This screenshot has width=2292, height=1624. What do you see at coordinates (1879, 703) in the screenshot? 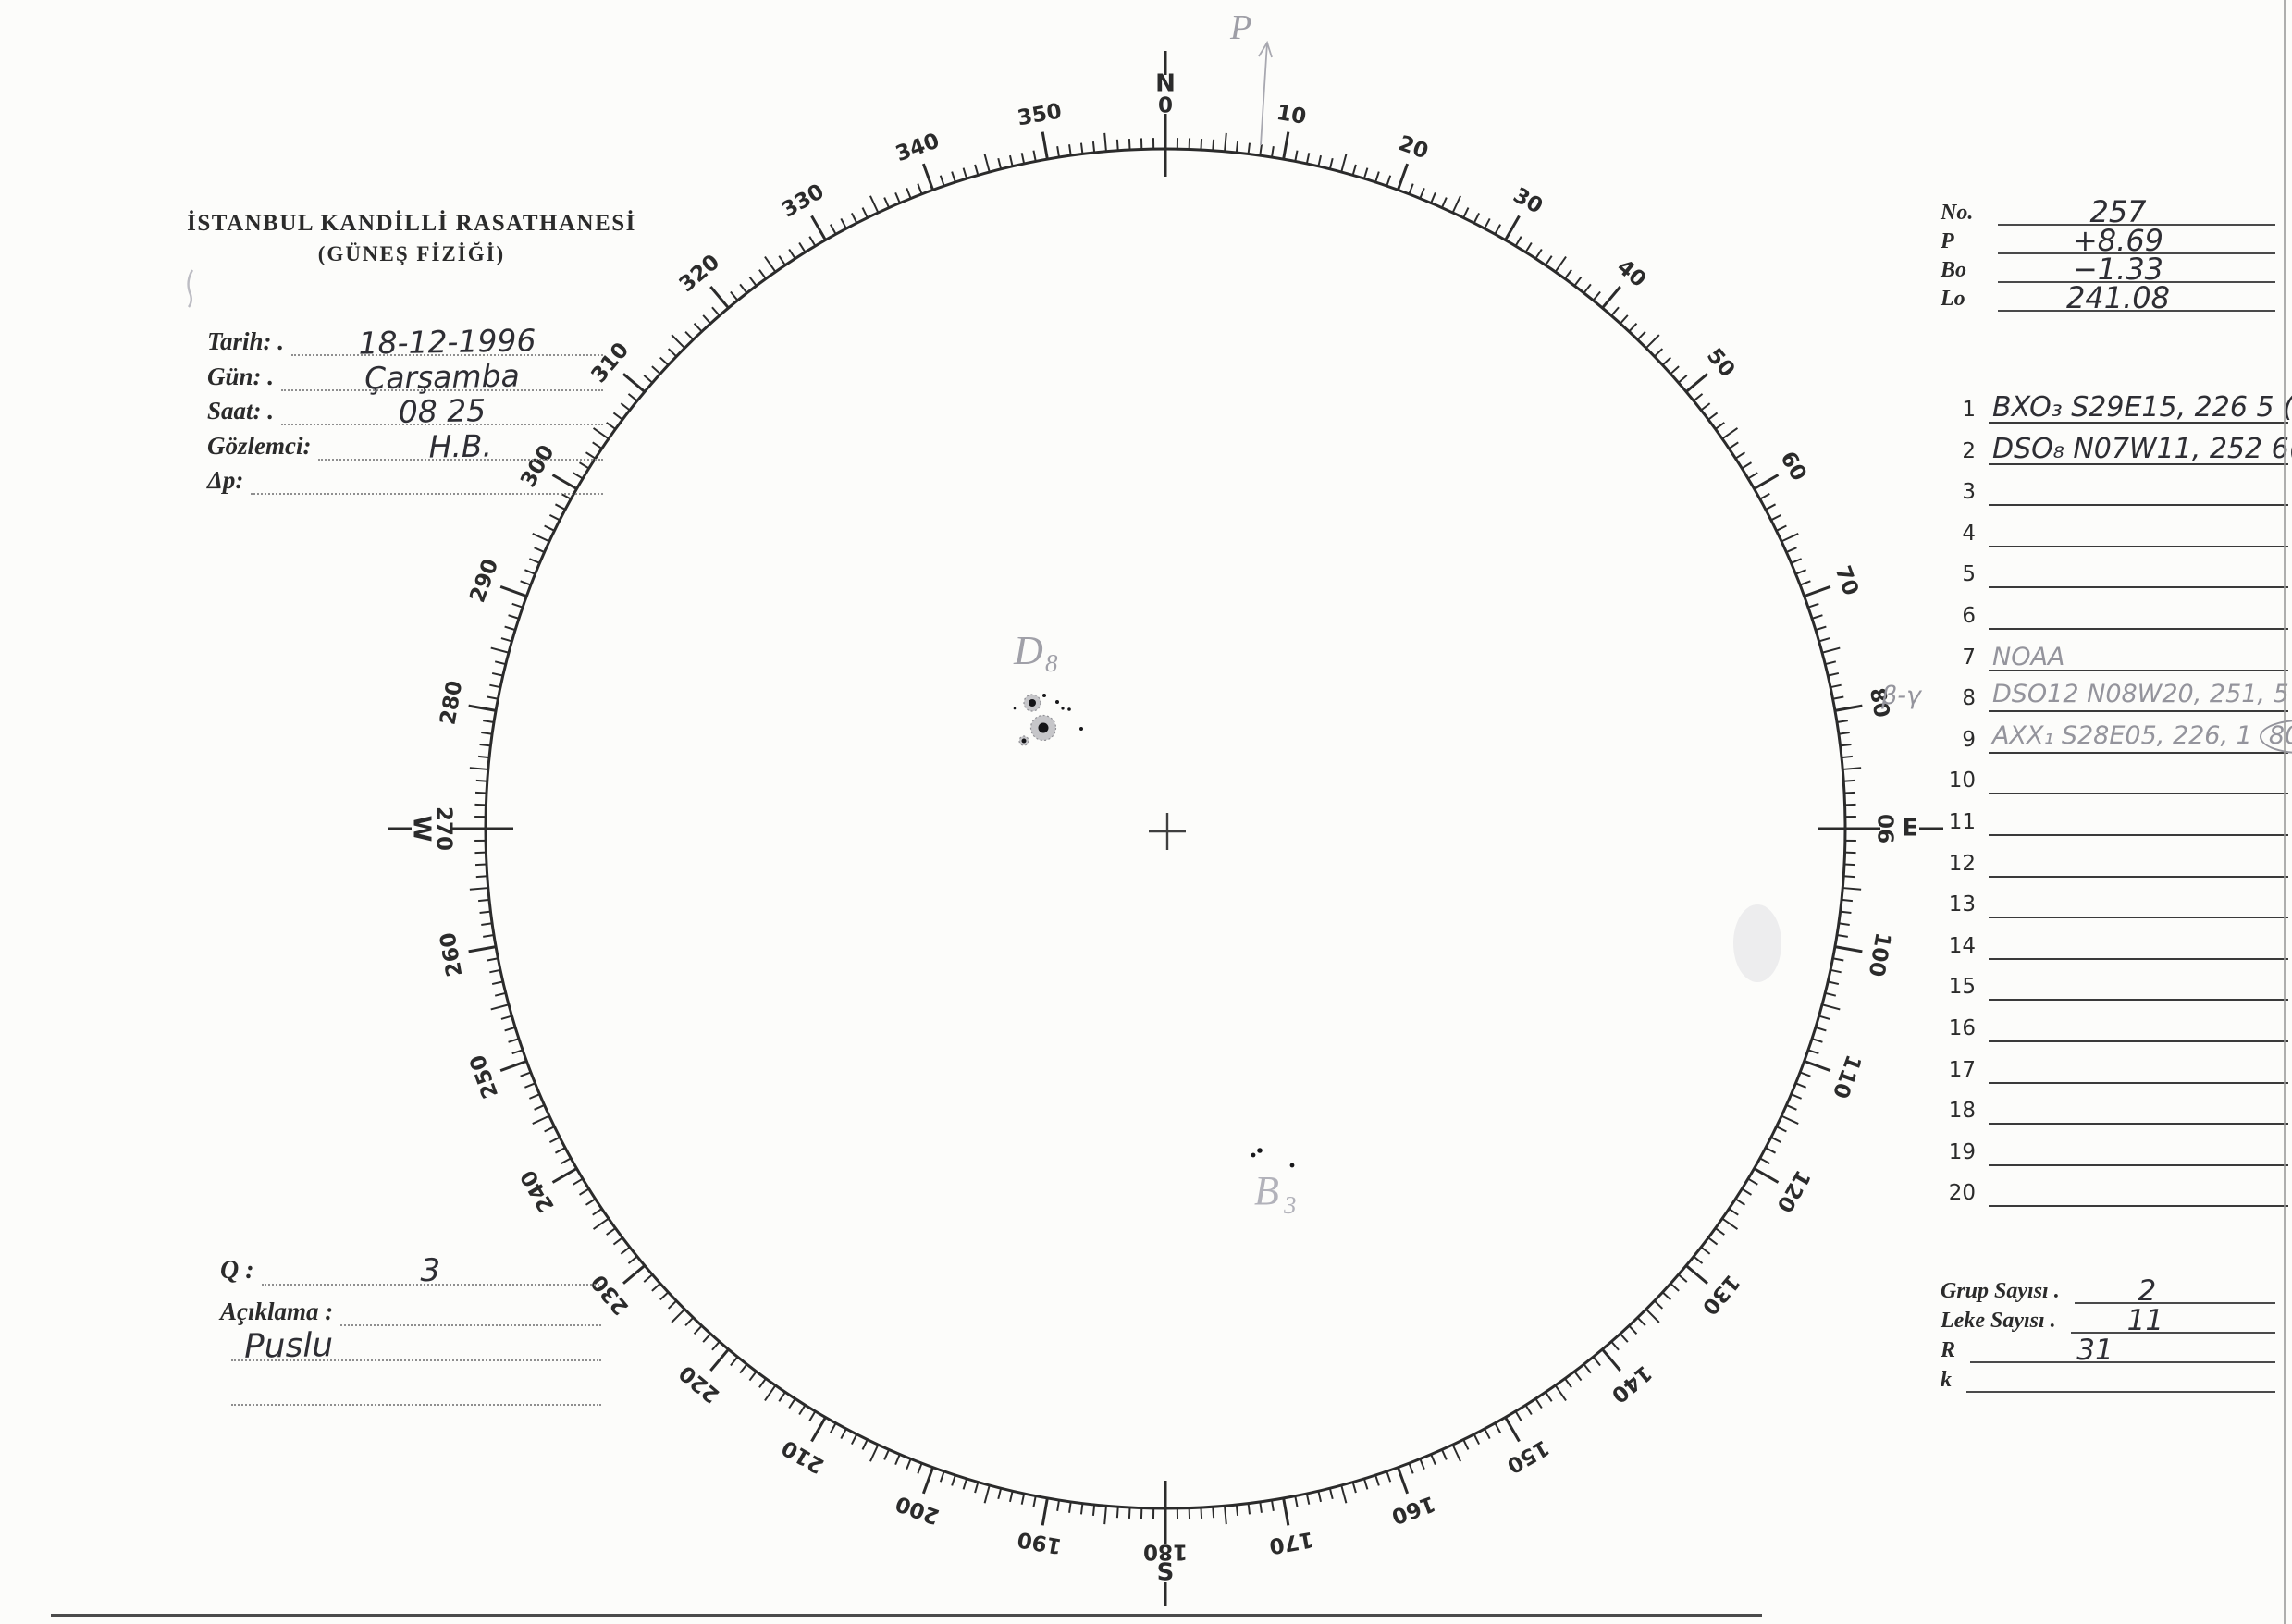
I see `degree-label: 80` at bounding box center [1879, 703].